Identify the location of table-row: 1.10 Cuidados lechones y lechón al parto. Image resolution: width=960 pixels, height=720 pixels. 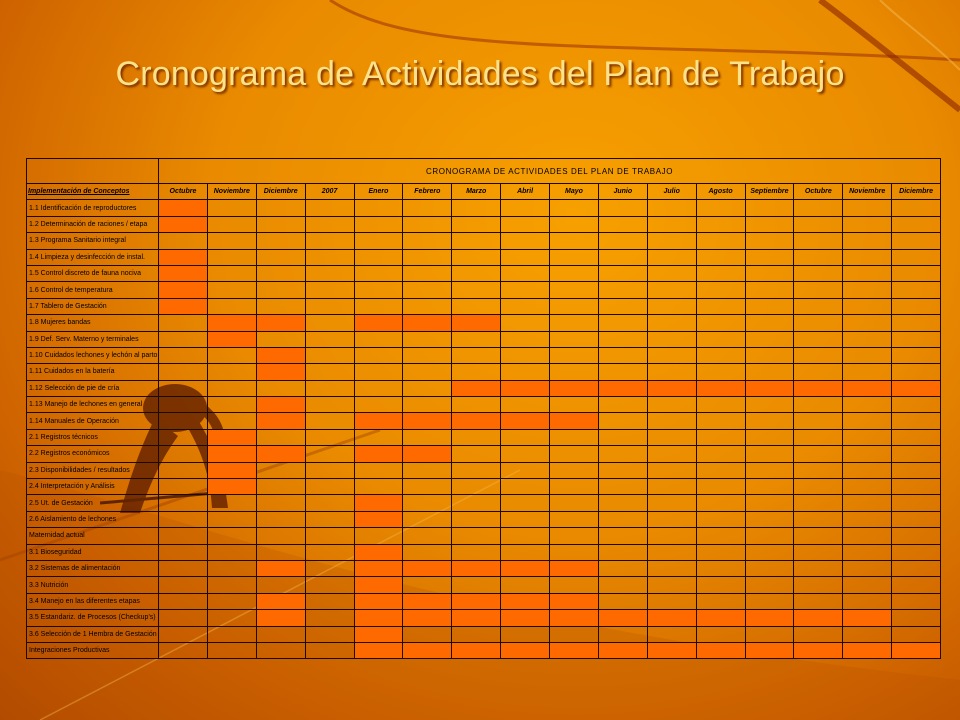
(484, 355).